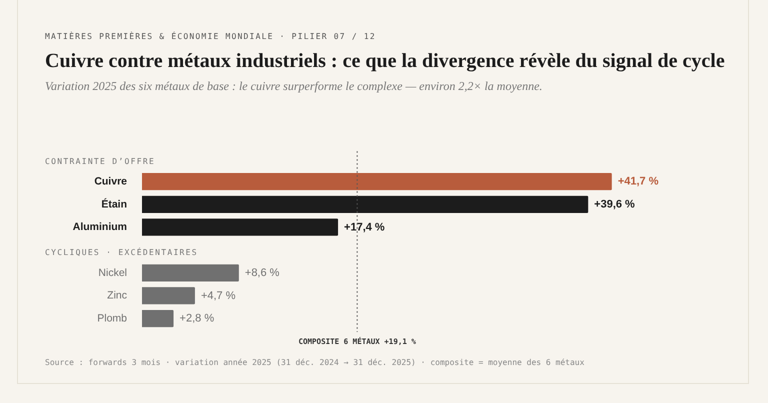  Describe the element at coordinates (112, 318) in the screenshot. I see `y-tick-label: Plomb` at that location.